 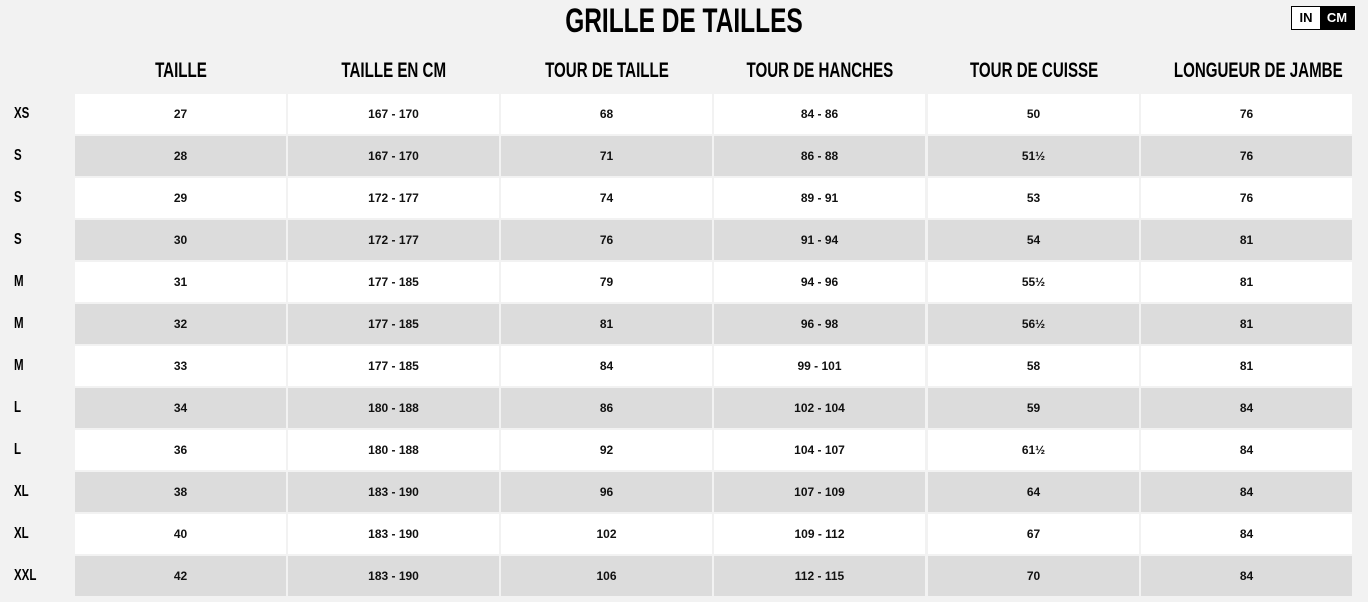 What do you see at coordinates (1033, 282) in the screenshot?
I see `table-cell: 55½` at bounding box center [1033, 282].